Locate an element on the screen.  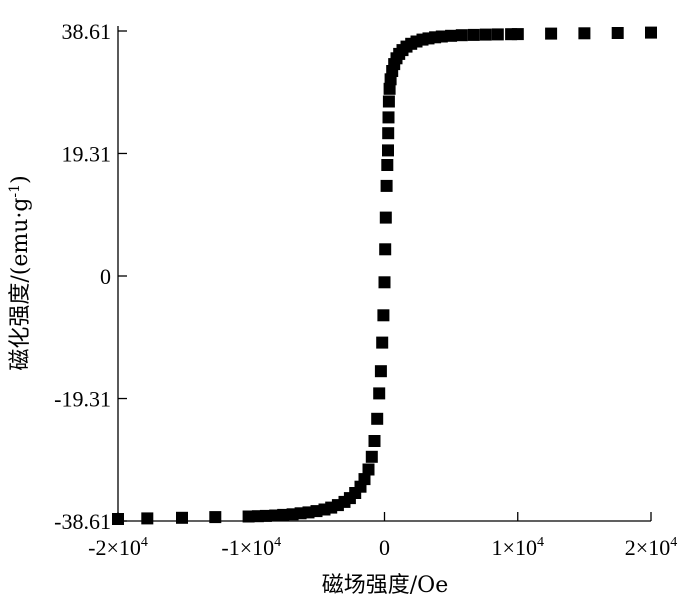
x-tick-label: 1×10⁴ is located at coordinates (518, 547).